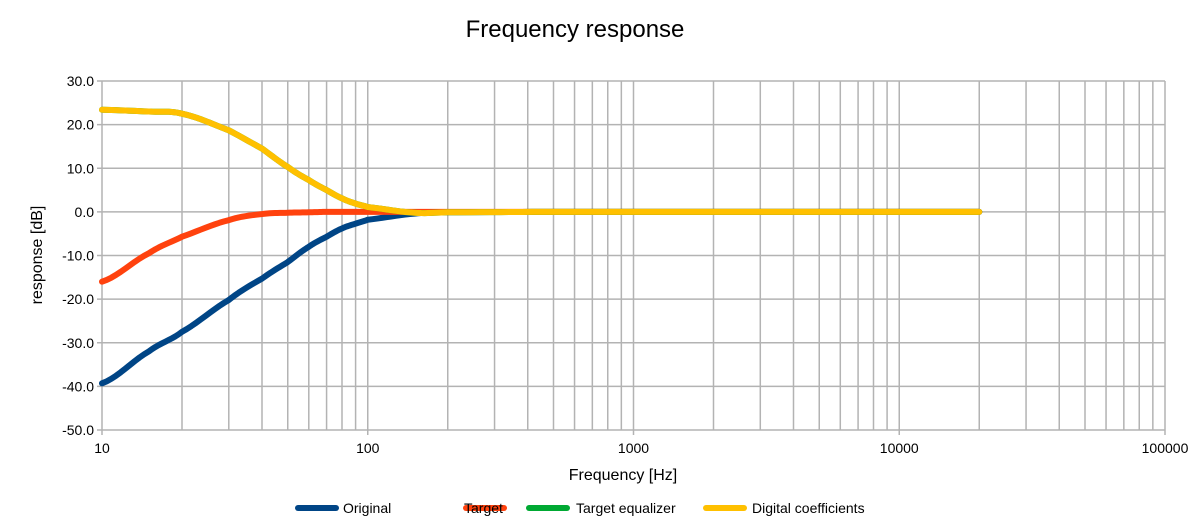 The width and height of the screenshot is (1204, 525). Describe the element at coordinates (85, 212) in the screenshot. I see `y-tick-label: 0.0` at that location.